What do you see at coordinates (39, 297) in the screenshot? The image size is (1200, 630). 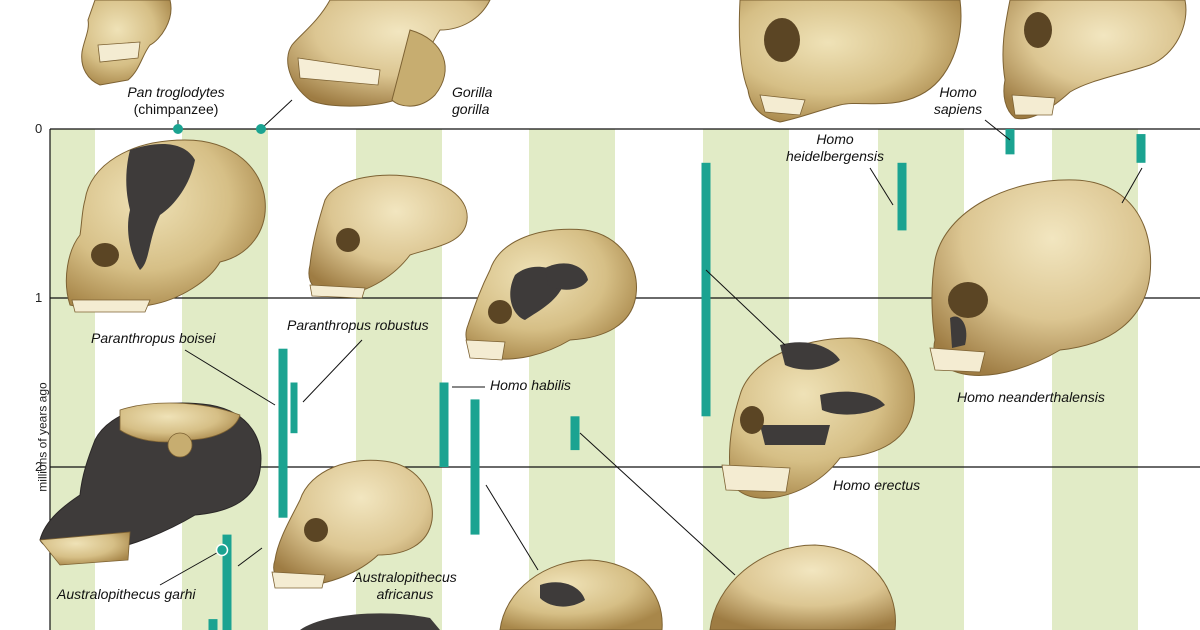 I see `y-tick-1: 1` at bounding box center [39, 297].